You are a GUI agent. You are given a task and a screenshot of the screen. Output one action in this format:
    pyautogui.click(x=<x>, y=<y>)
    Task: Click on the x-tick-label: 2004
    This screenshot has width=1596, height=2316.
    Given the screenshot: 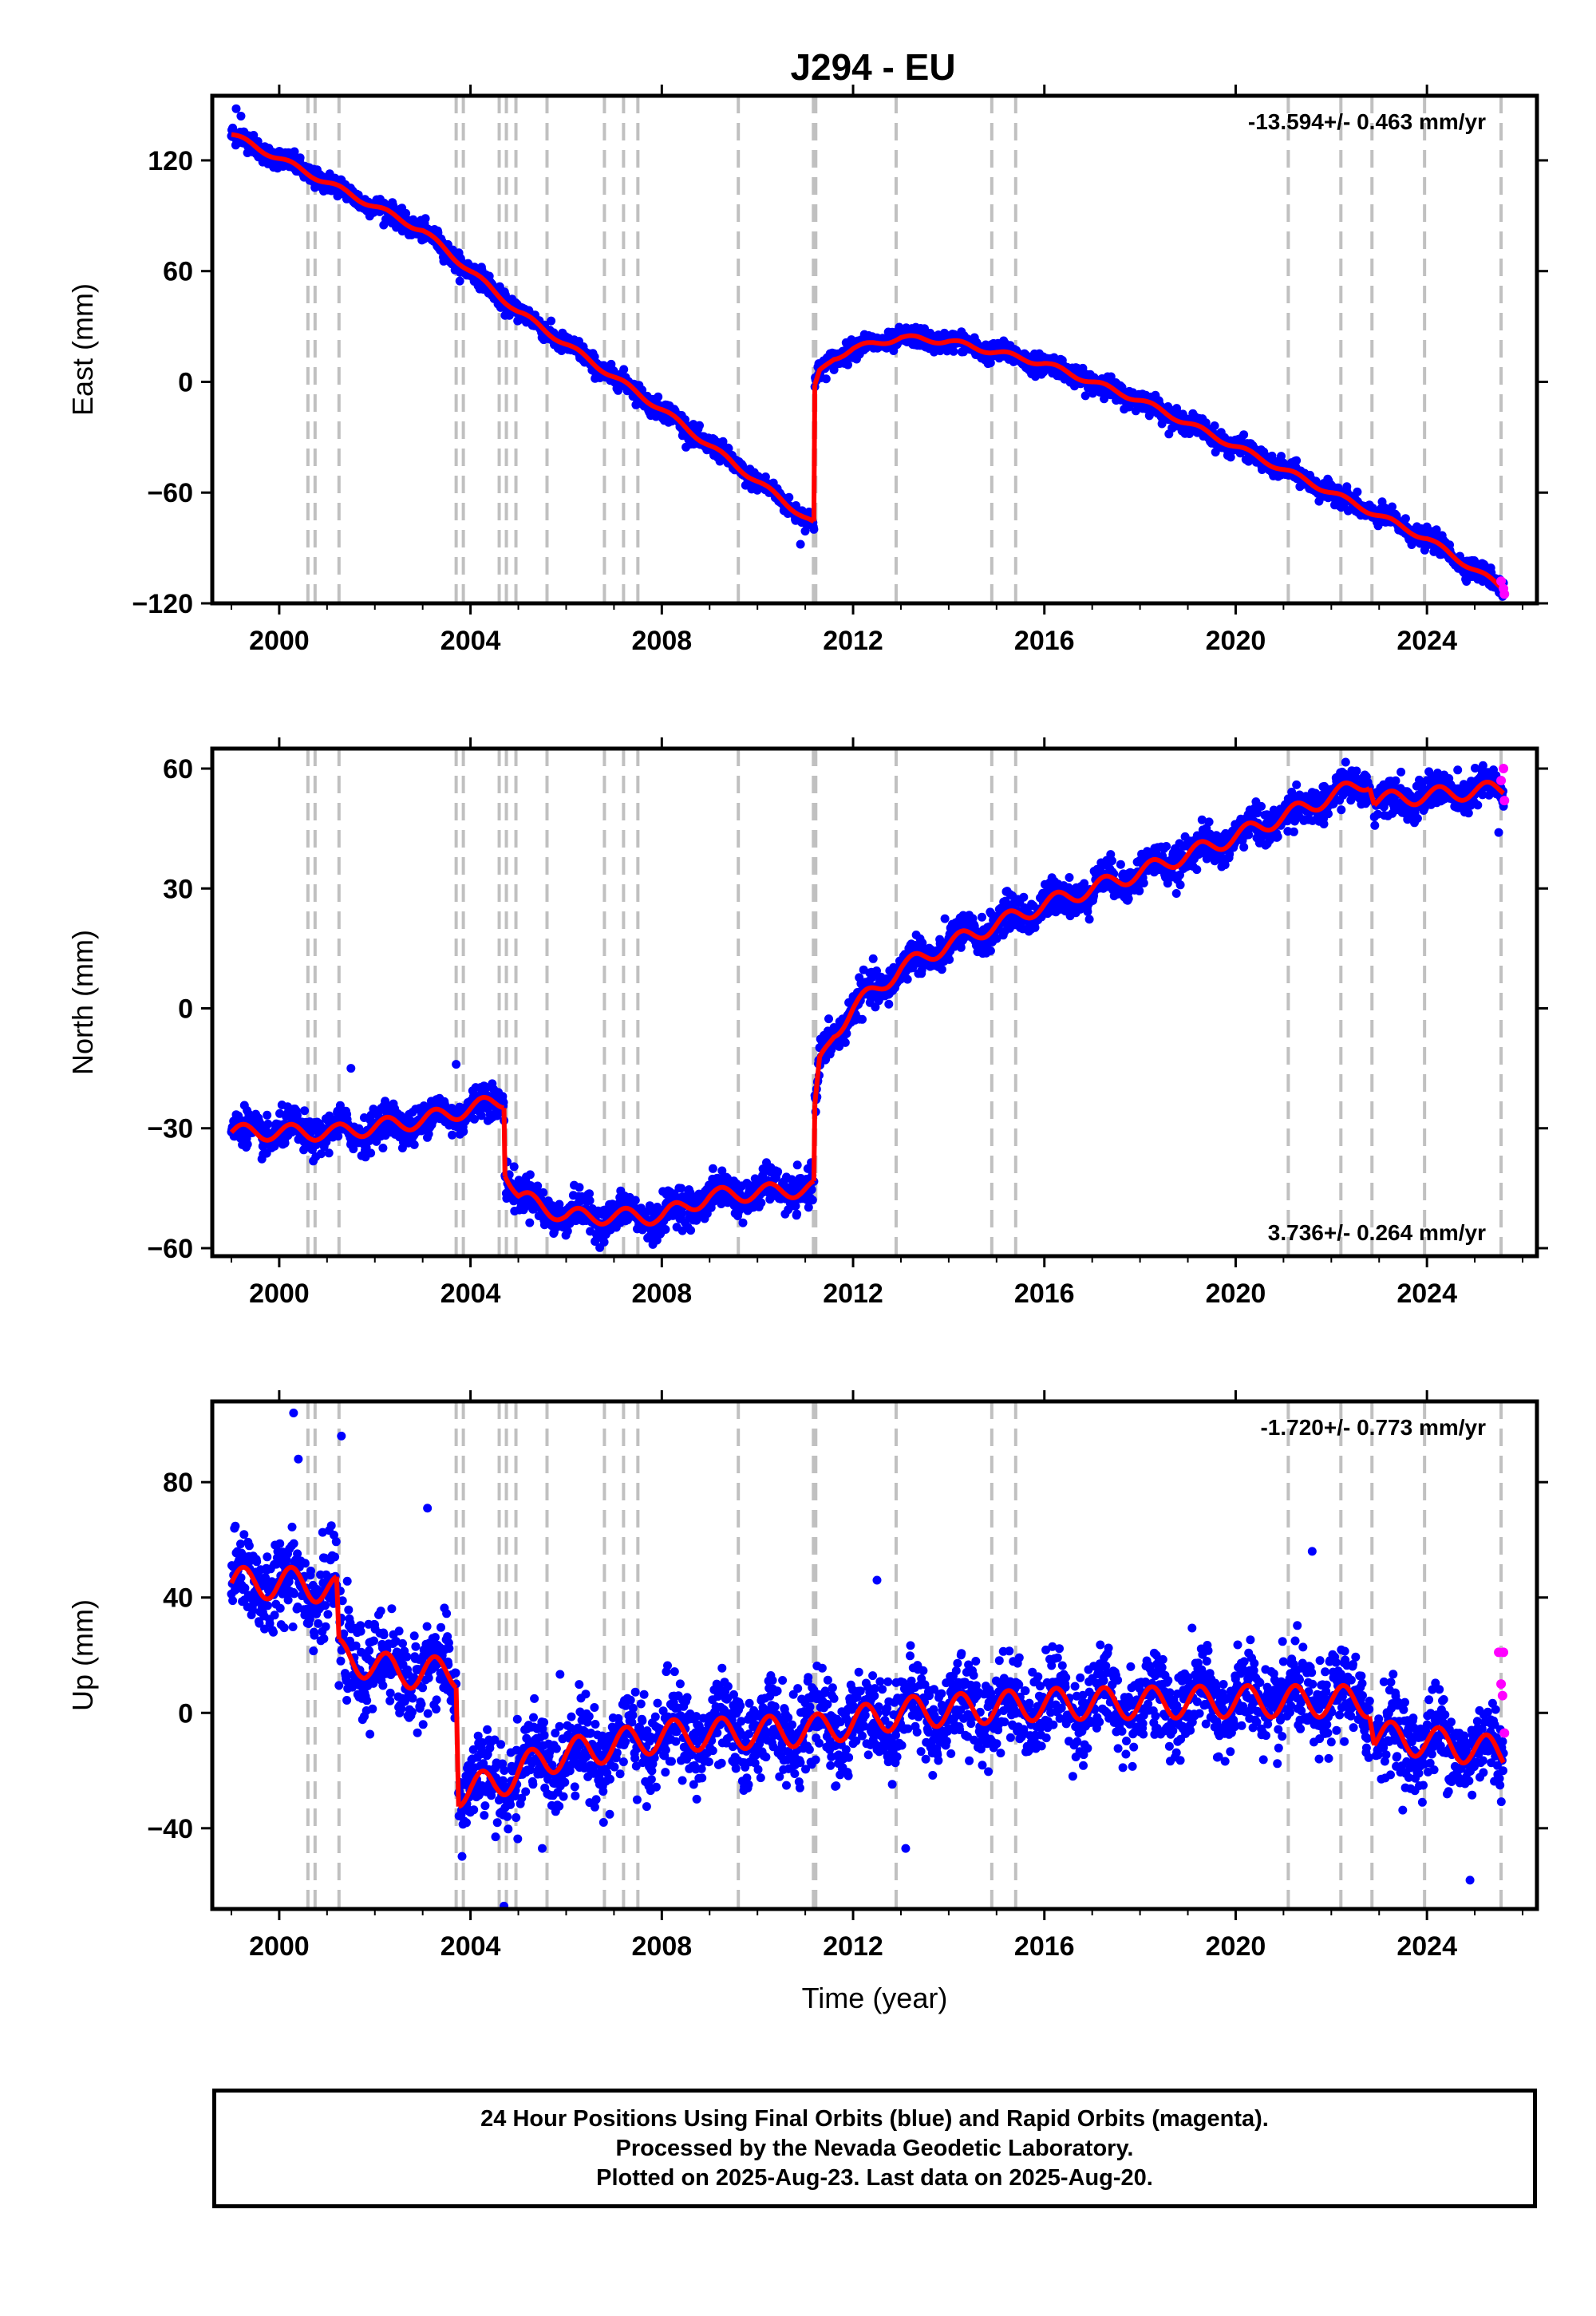 What is the action you would take?
    pyautogui.click(x=470, y=641)
    